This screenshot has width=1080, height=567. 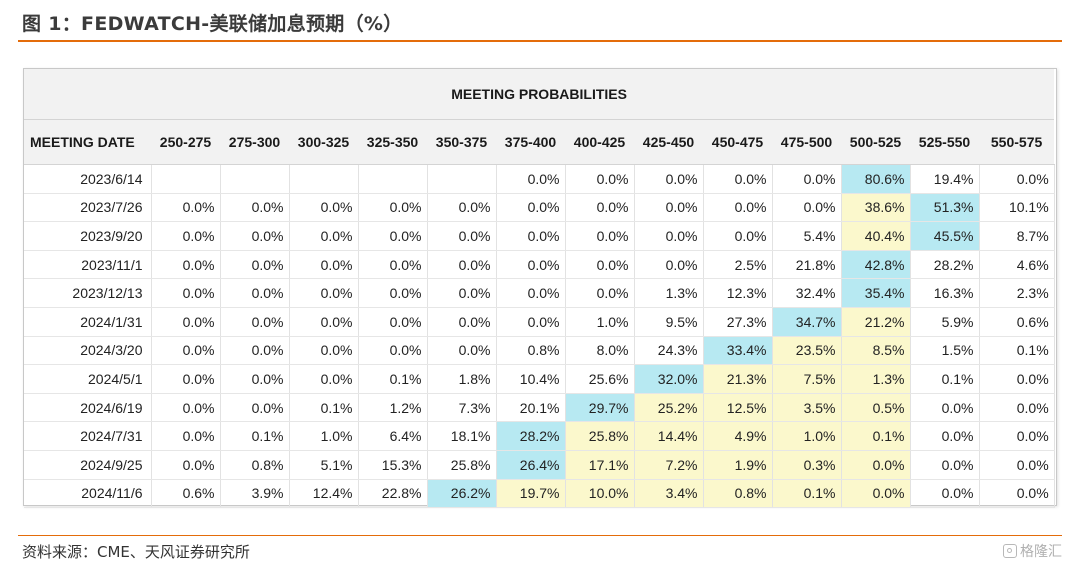 What do you see at coordinates (1010, 551) in the screenshot?
I see `watermark-logo-icon` at bounding box center [1010, 551].